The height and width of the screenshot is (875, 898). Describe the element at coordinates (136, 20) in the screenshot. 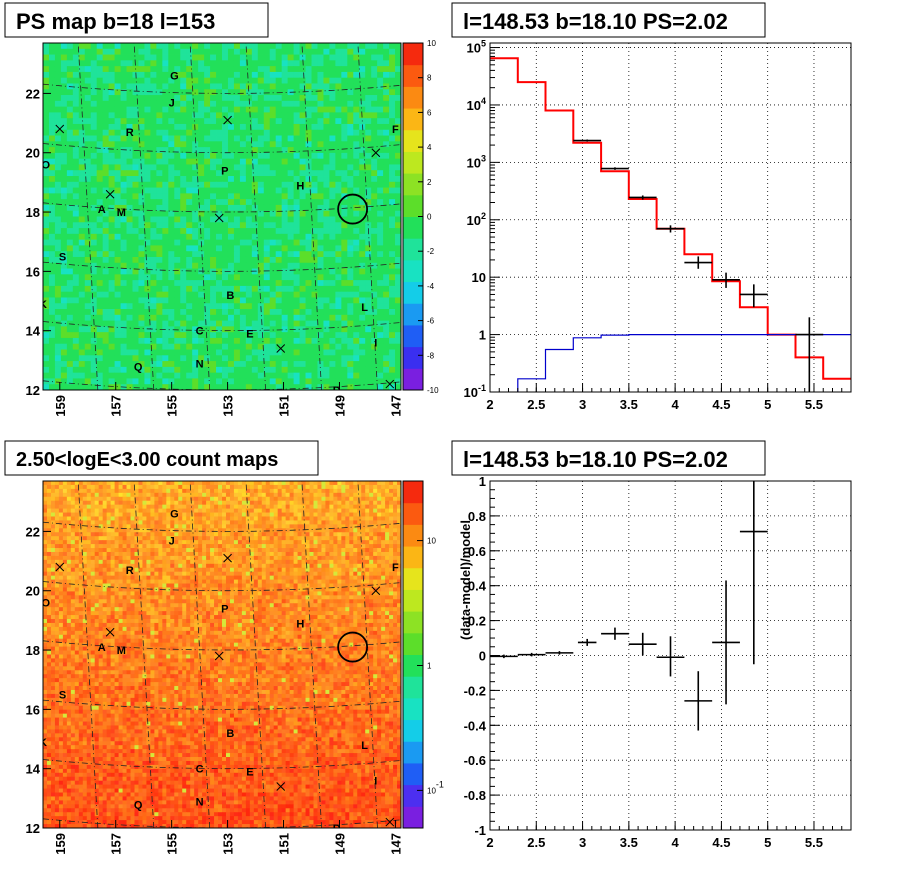

I see `ps-map-title-box` at that location.